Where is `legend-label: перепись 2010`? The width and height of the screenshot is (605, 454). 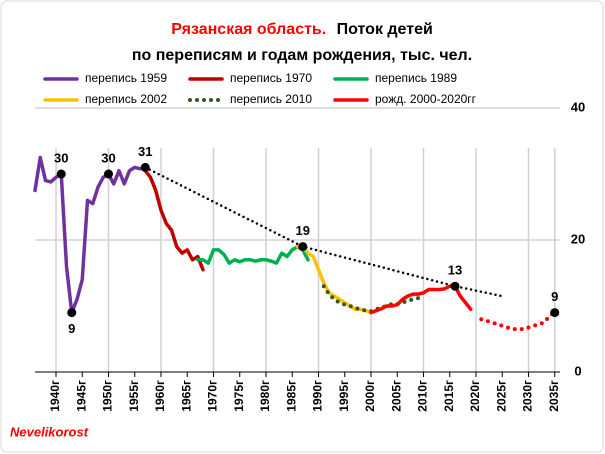
legend-label: перепись 2010 is located at coordinates (271, 99).